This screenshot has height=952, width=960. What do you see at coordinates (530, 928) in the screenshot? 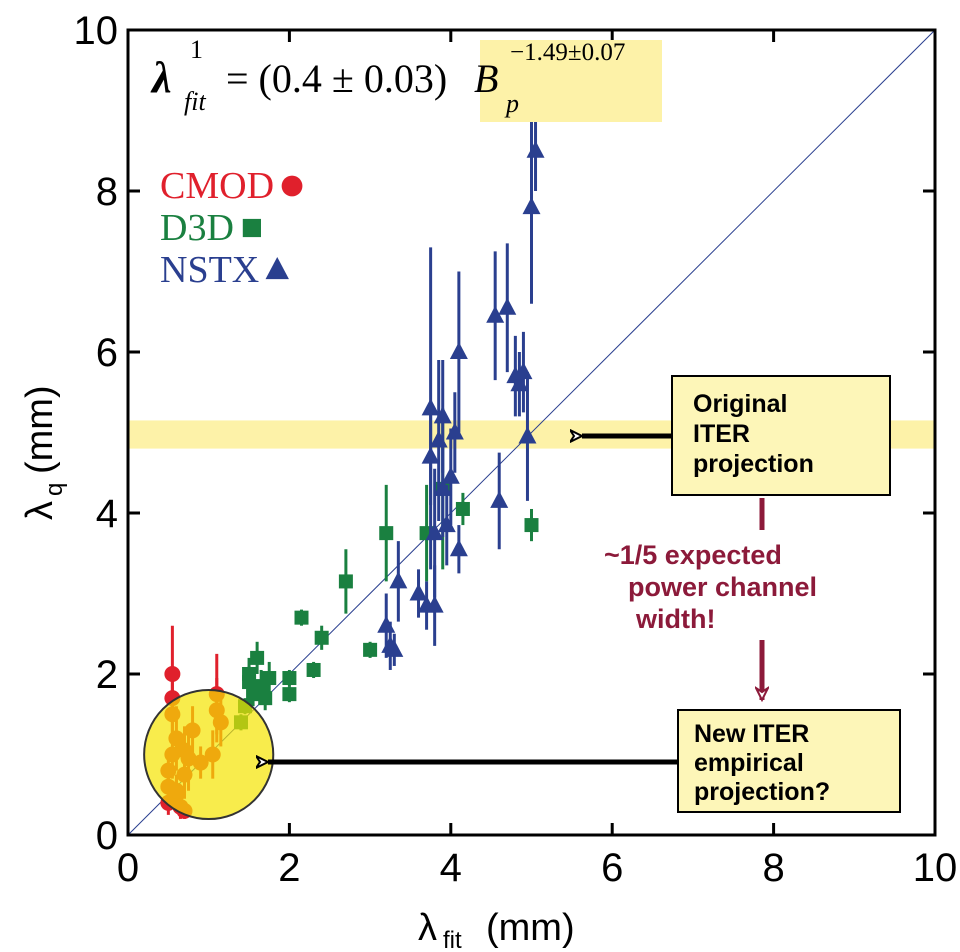
I see `x-label-unit: (mm)` at bounding box center [530, 928].